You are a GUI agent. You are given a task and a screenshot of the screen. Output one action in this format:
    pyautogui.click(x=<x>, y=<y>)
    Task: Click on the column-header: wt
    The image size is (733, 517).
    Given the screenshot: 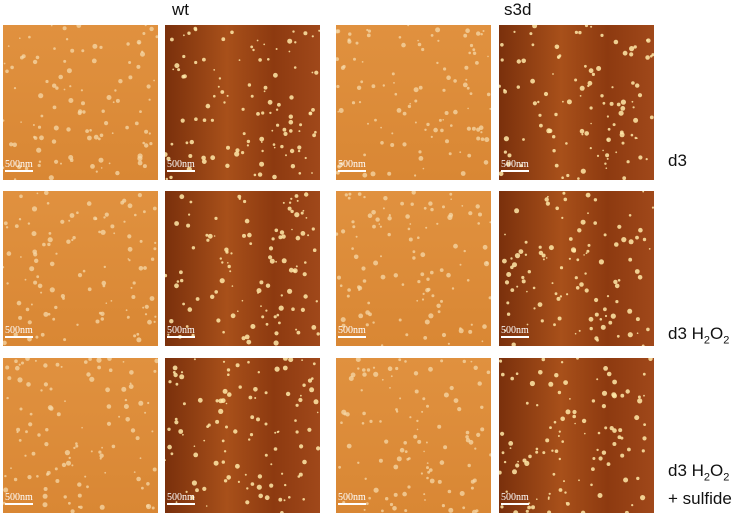 What is the action you would take?
    pyautogui.click(x=180, y=9)
    